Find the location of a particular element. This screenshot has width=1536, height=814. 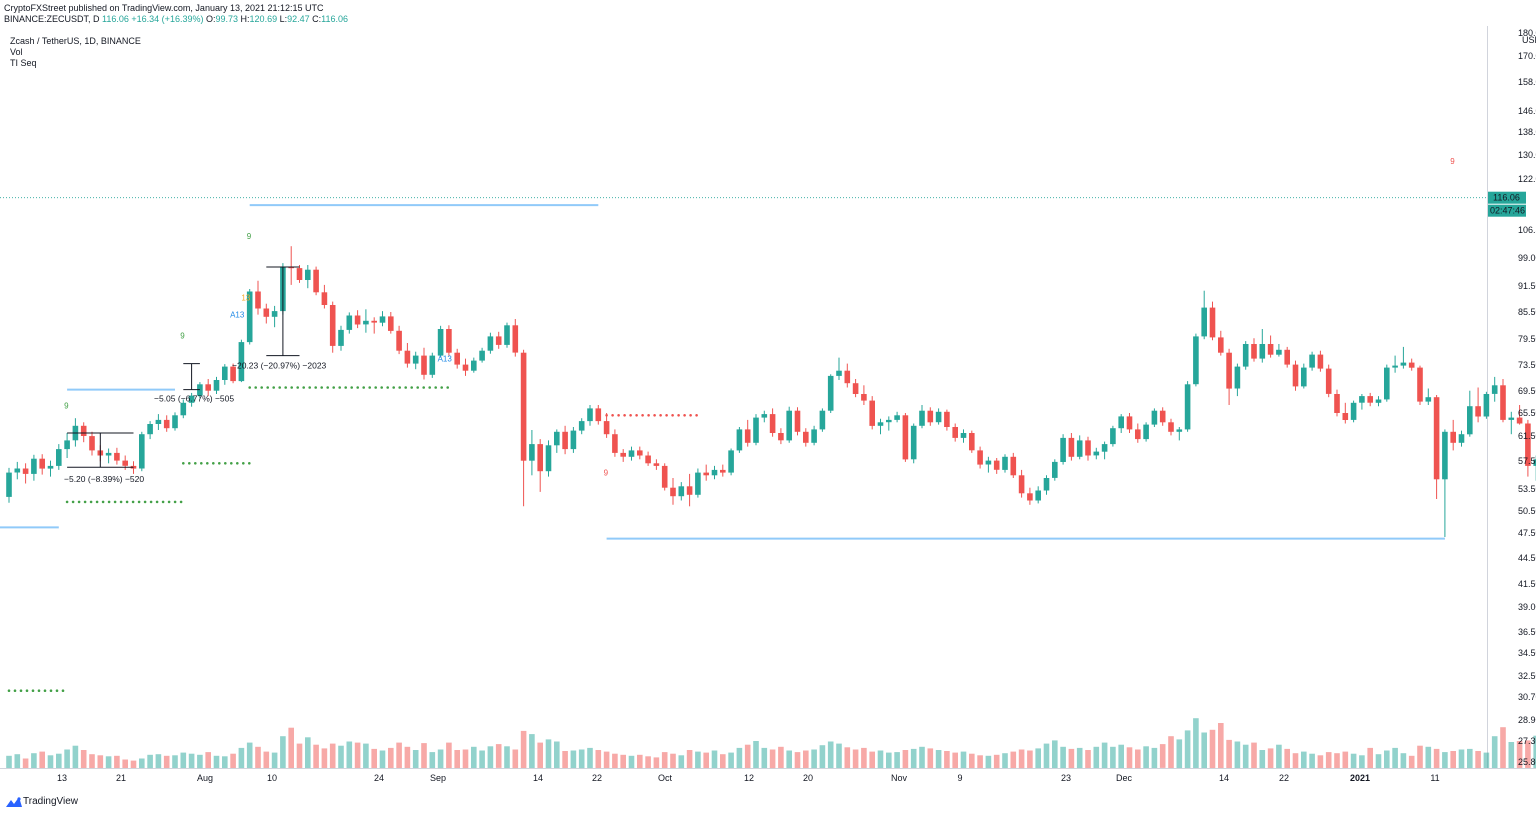

price-tick: 39.00 is located at coordinates (1527, 607).